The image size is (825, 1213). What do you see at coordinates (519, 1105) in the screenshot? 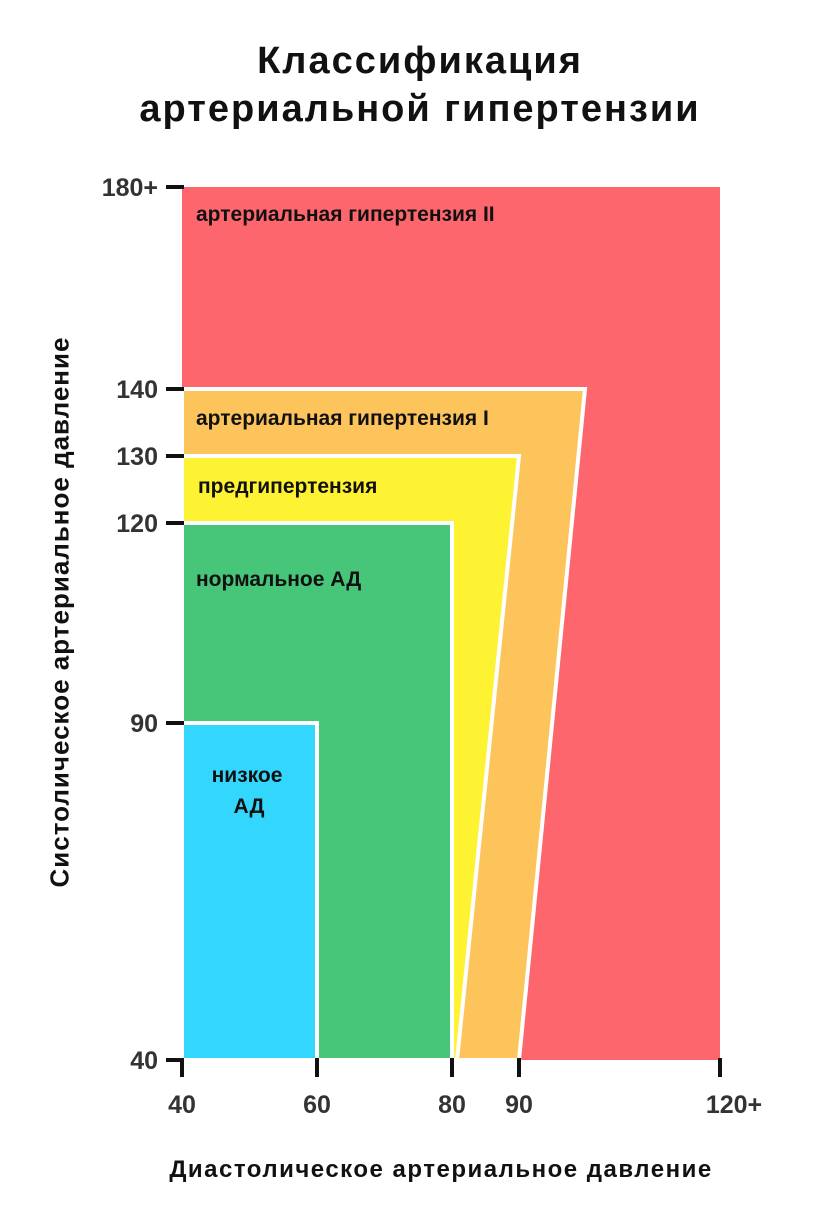
I see `x-tick-label: 90` at bounding box center [519, 1105].